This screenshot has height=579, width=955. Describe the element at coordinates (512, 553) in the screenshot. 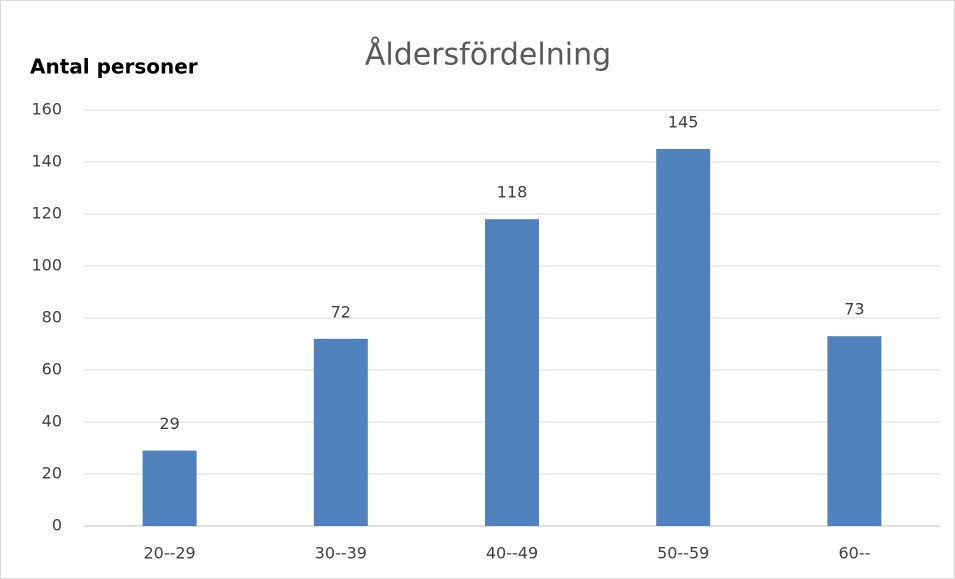

I see `x-tick-label: 40--49` at that location.